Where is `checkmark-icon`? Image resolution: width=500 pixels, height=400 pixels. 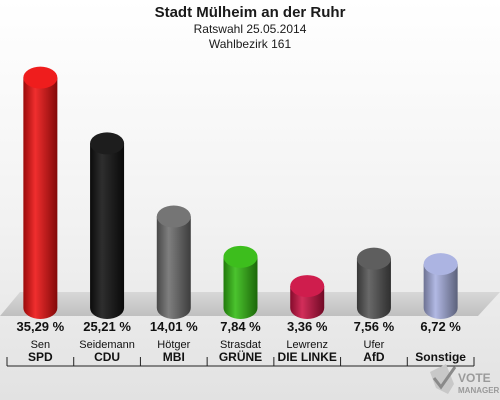 checkmark-icon is located at coordinates (443, 379).